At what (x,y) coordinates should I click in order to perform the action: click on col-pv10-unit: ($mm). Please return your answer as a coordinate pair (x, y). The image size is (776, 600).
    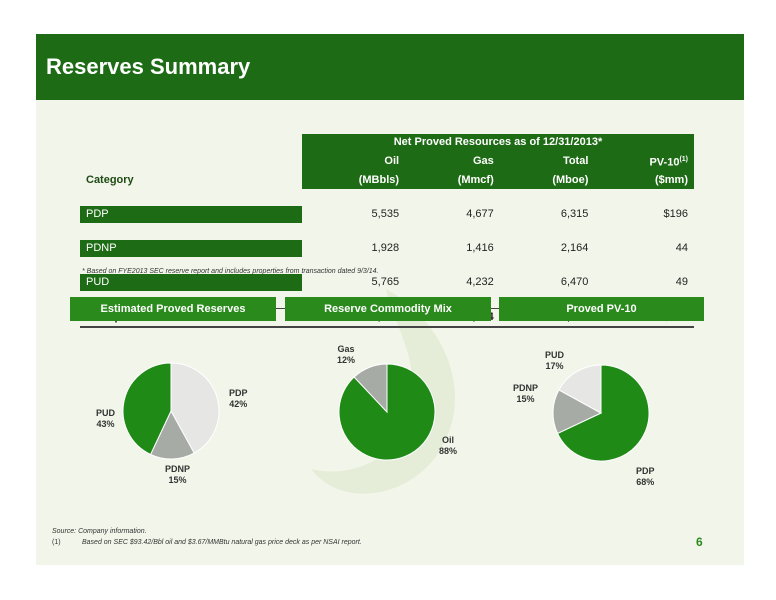
    Looking at the image, I should click on (644, 180).